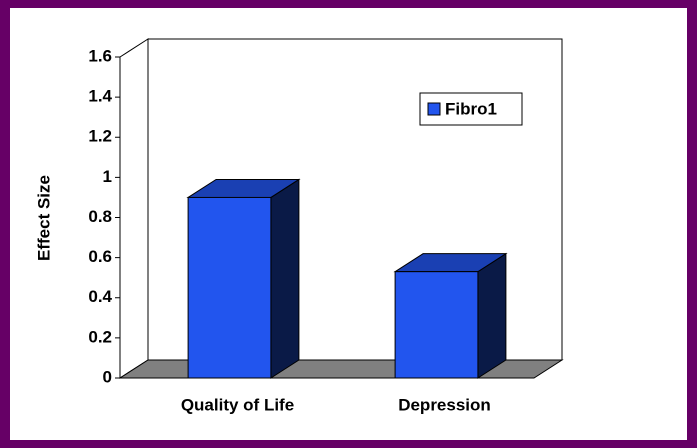  I want to click on y-tick-label: 0.6, so click(100, 256).